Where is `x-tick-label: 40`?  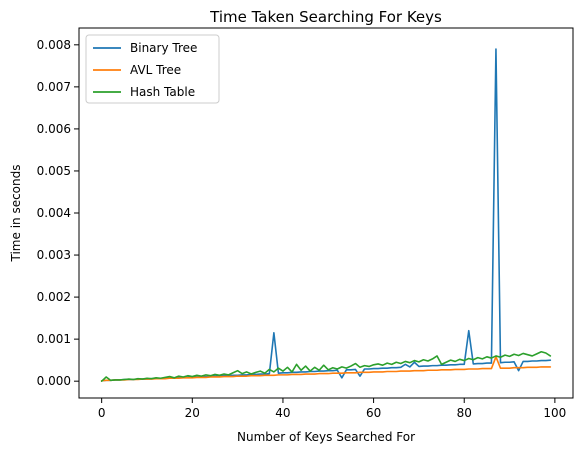 x-tick-label: 40 is located at coordinates (282, 413).